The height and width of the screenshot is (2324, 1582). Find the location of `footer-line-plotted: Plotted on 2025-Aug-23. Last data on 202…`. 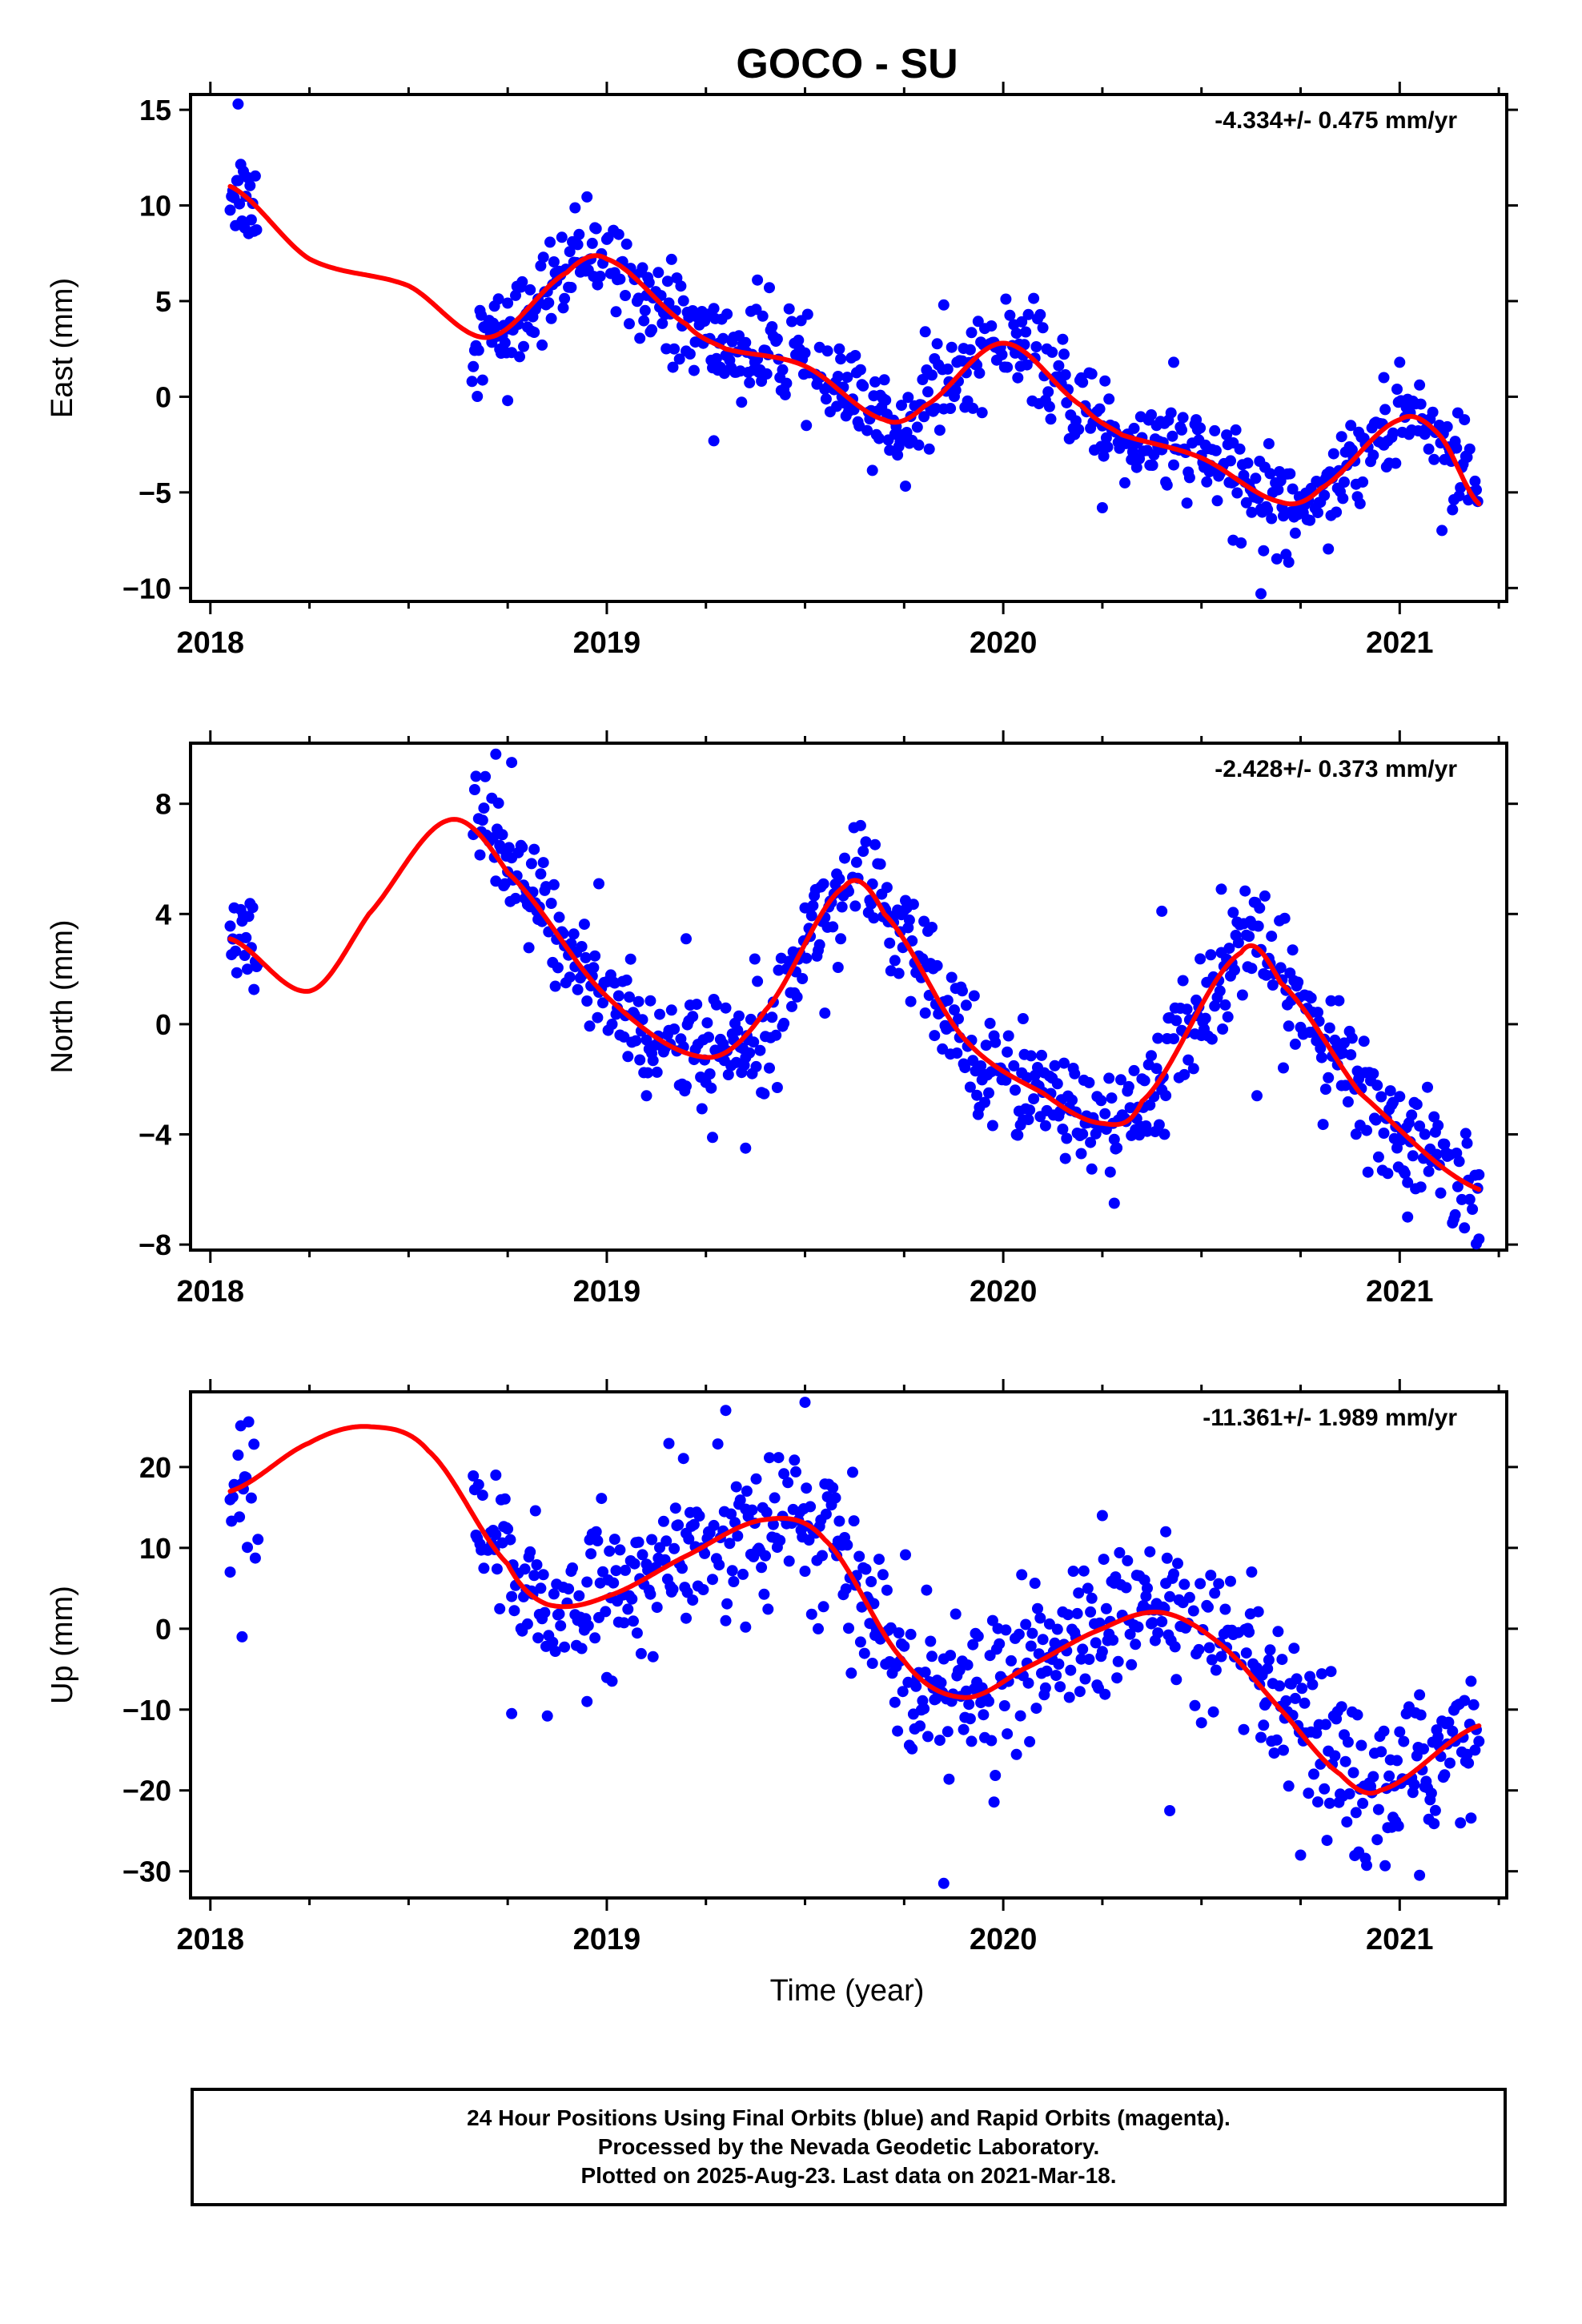

footer-line-plotted: Plotted on 2025-Aug-23. Last data on 202… is located at coordinates (848, 2175).